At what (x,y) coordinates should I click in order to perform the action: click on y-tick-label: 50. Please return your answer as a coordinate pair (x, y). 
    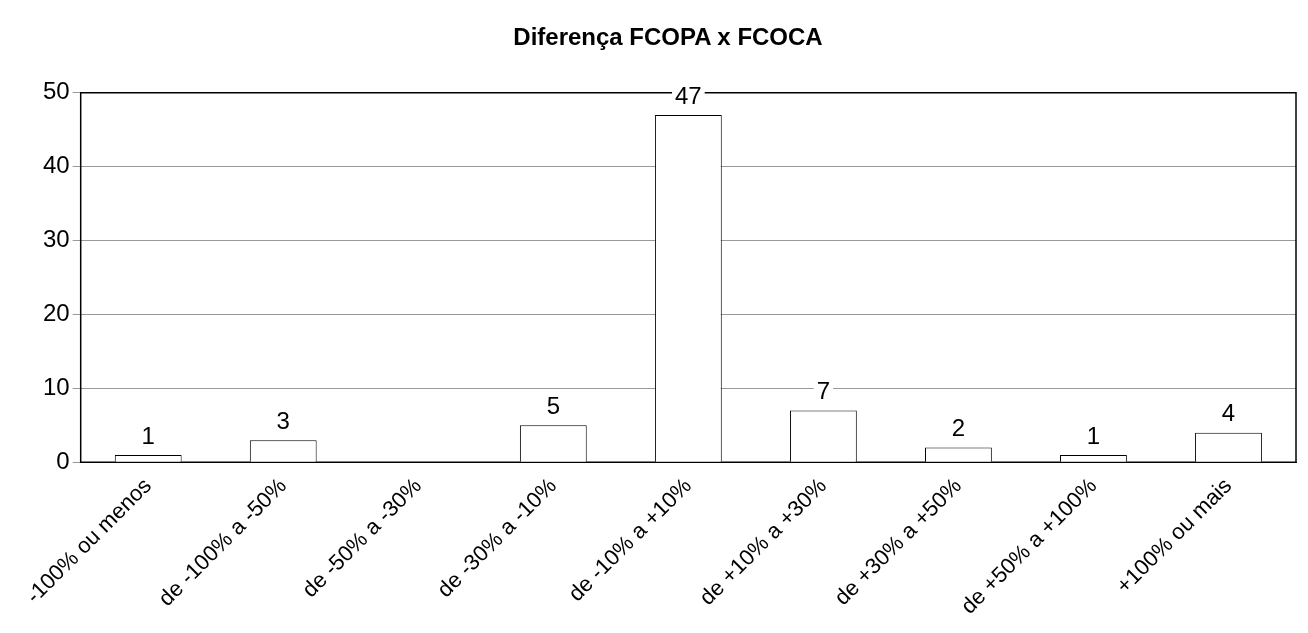
    Looking at the image, I should click on (56, 91).